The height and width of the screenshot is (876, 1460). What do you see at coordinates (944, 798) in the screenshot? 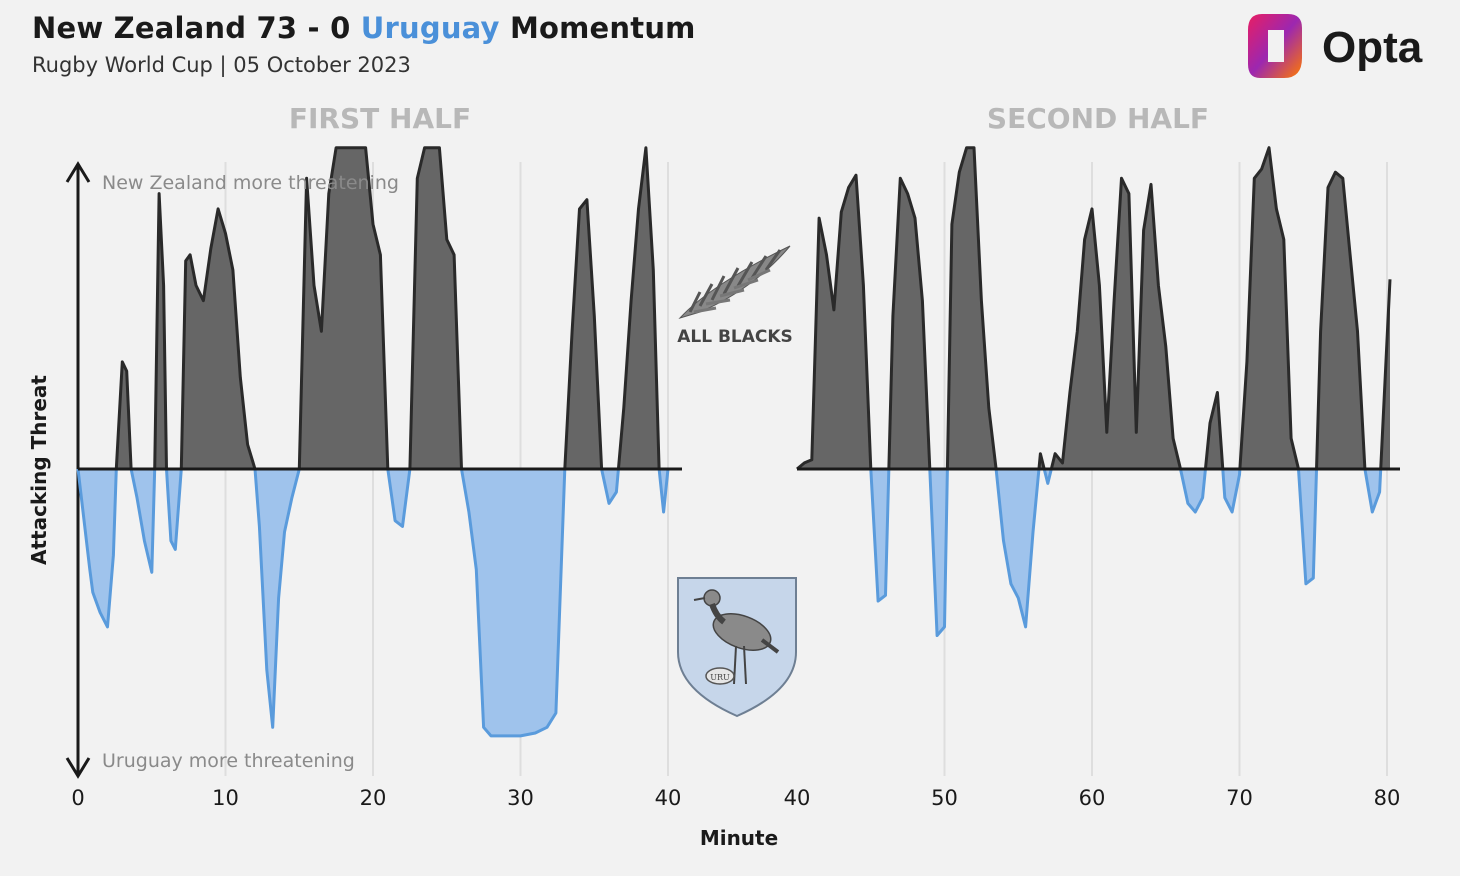
I see `x-tick-label: 50` at bounding box center [944, 798].